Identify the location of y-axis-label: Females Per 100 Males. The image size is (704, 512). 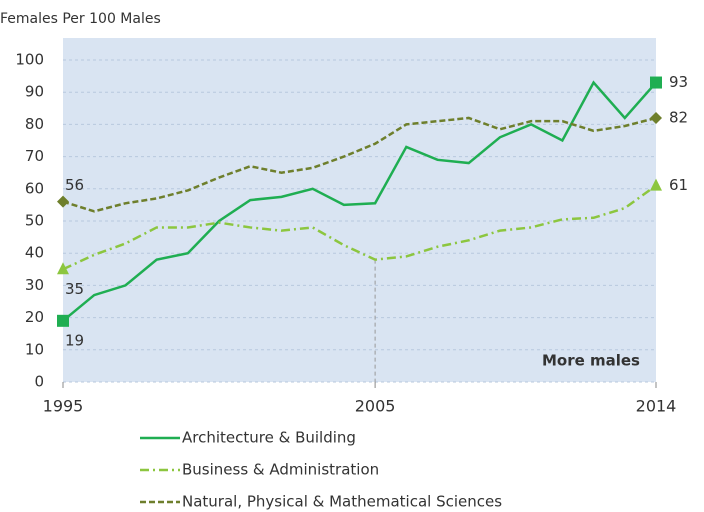
(80, 19).